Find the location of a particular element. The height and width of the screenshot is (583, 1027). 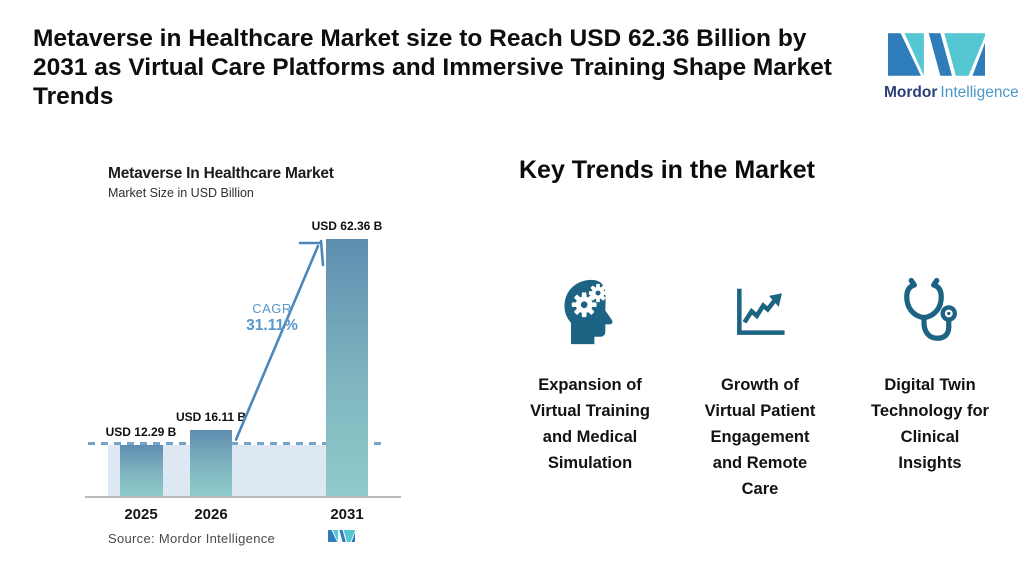

source-text: Source: Mordor Intelligence is located at coordinates (192, 538).